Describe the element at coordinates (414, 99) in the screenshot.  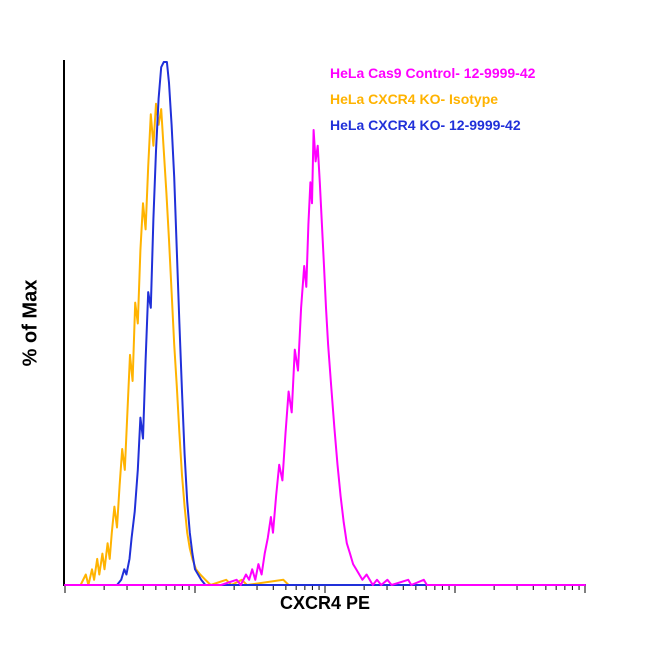
I see `legend-item: HeLa CXCR4 KO- Isotype` at that location.